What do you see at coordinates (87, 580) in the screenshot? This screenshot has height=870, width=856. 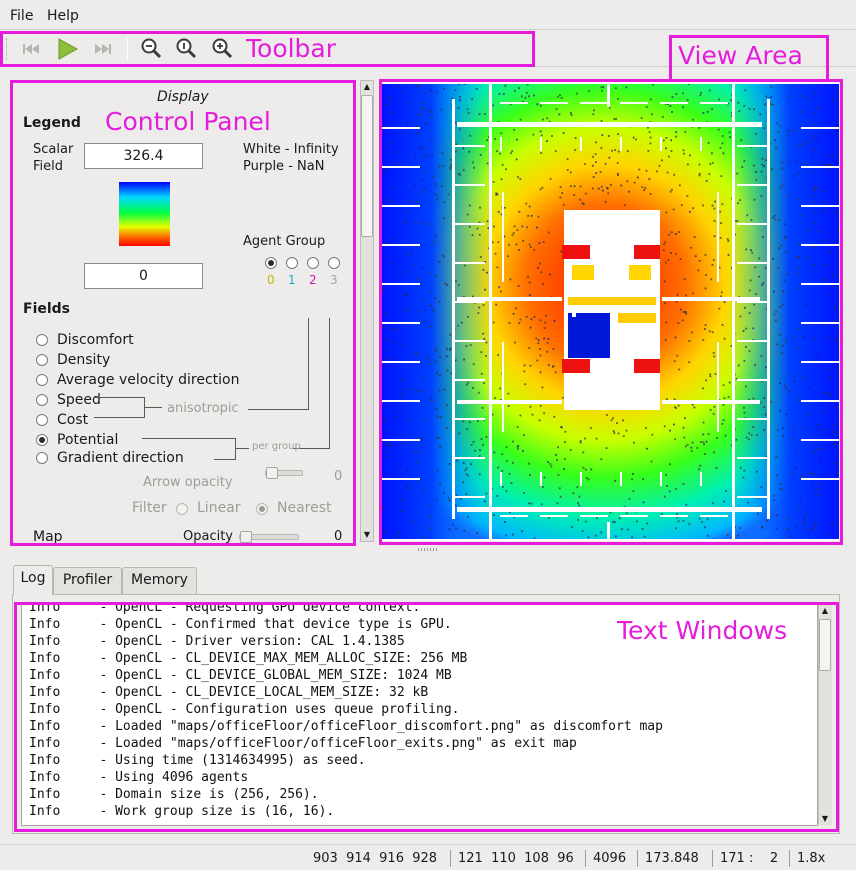 I see `tab-profiler: Profiler` at bounding box center [87, 580].